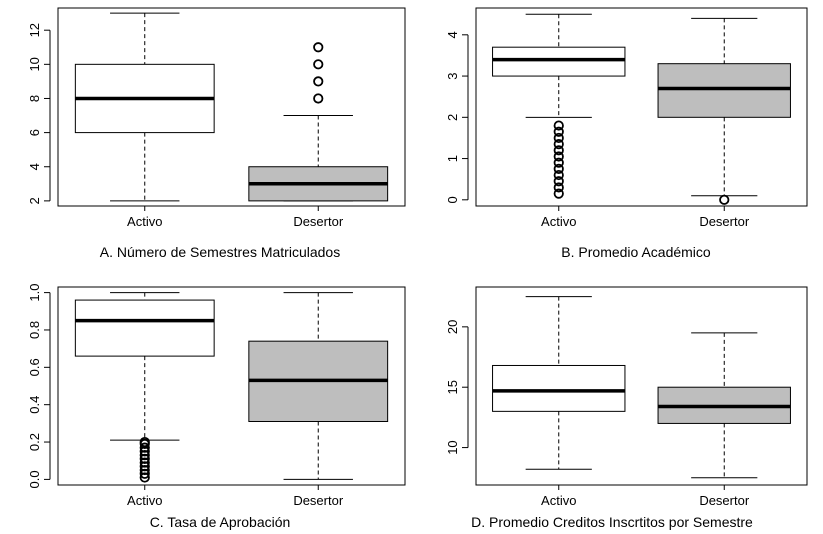  What do you see at coordinates (452, 75) in the screenshot?
I see `y-tick-label: 3` at bounding box center [452, 75].